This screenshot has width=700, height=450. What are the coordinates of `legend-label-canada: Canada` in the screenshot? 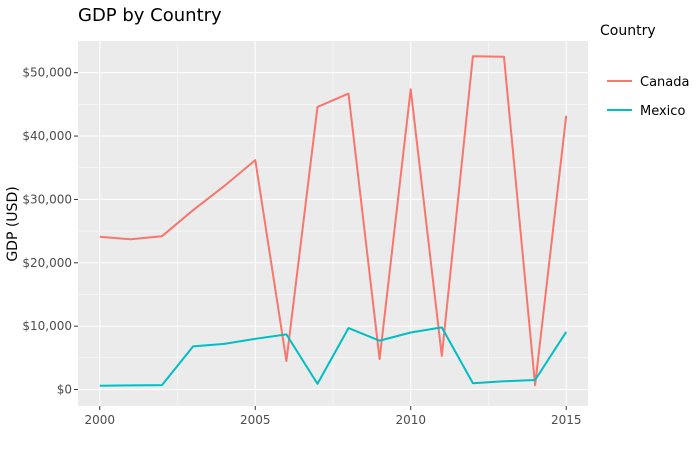 It's located at (664, 82).